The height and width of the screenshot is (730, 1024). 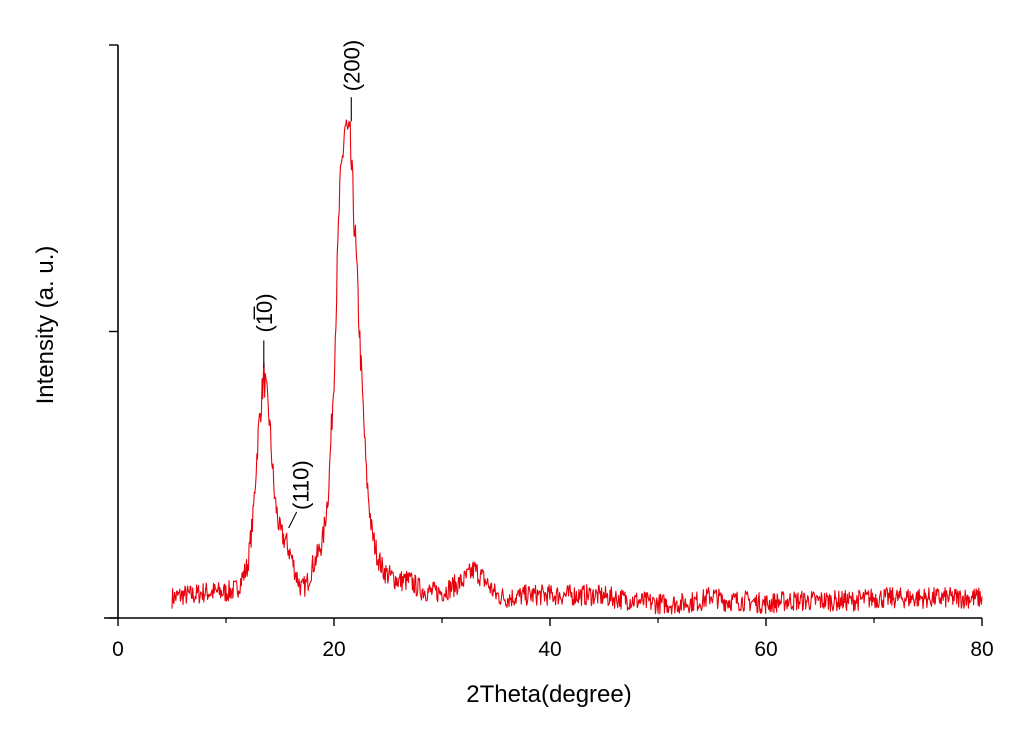 I want to click on peak-110-label: (110), so click(x=301, y=485).